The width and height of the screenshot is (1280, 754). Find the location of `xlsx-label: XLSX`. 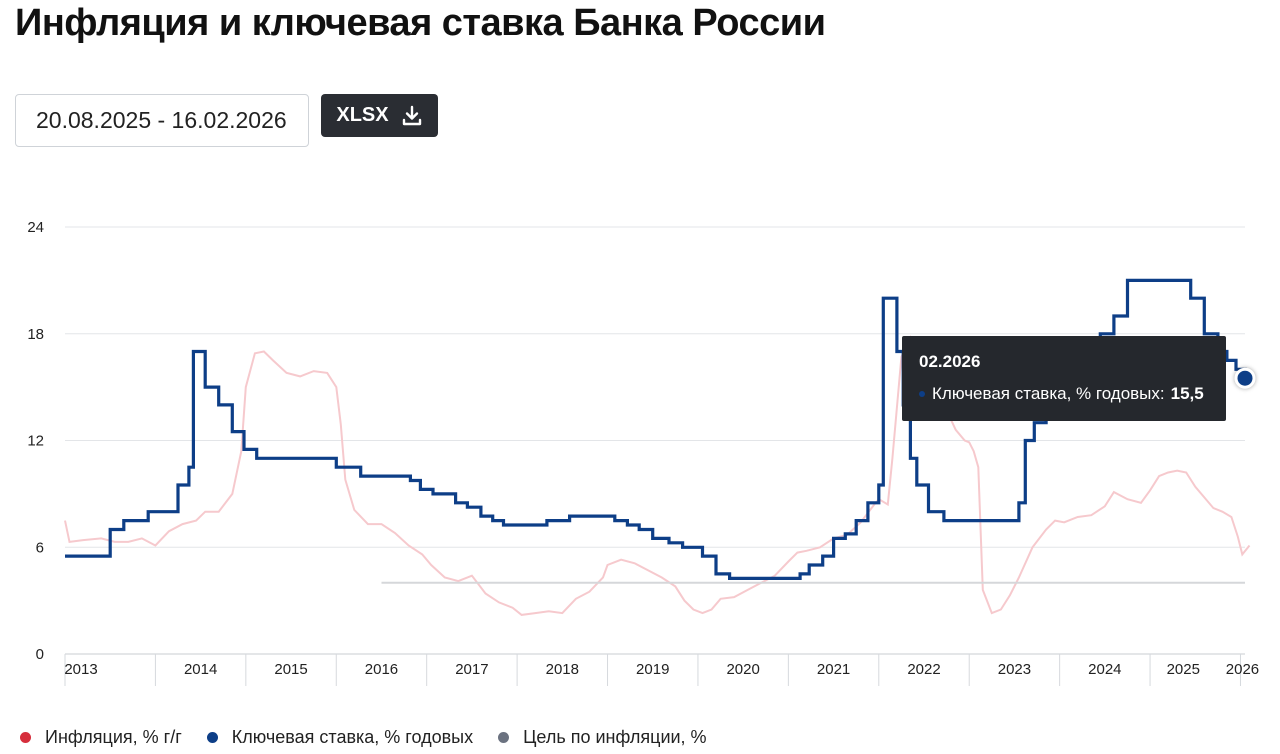

xlsx-label: XLSX is located at coordinates (362, 115).